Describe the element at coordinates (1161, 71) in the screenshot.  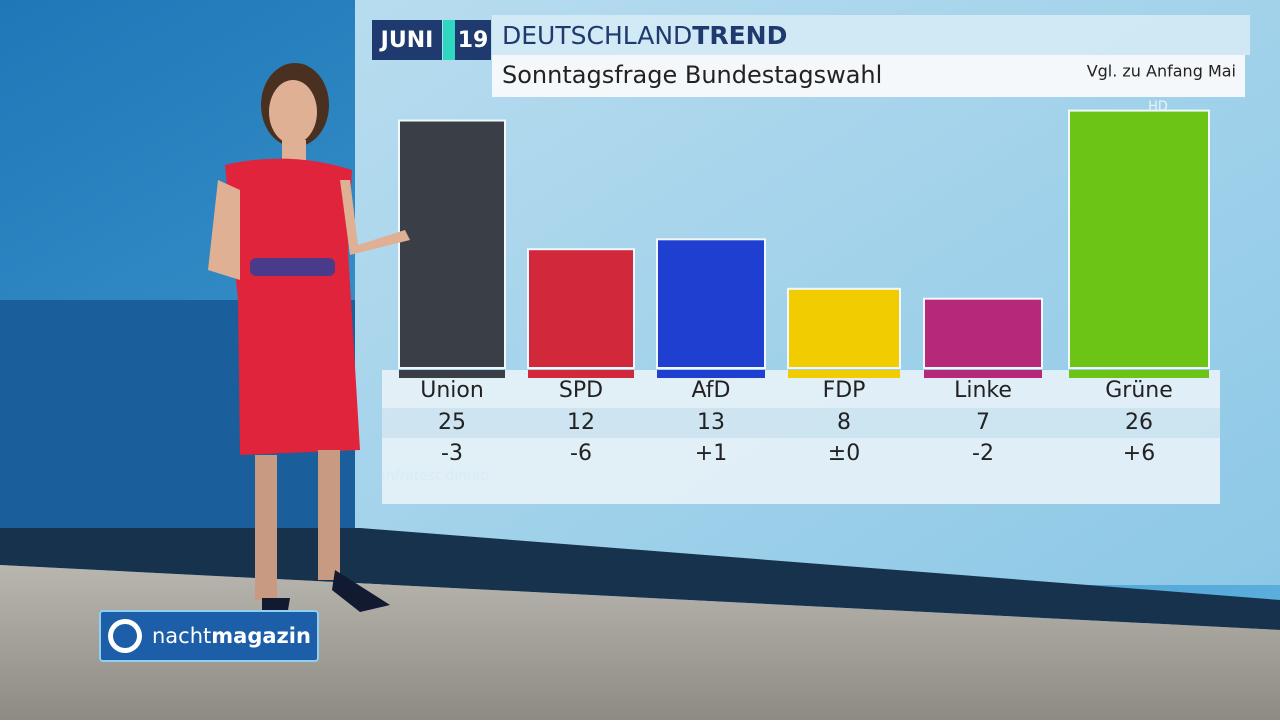
I see `comparison-note: Vgl. zu Anfang Mai` at that location.